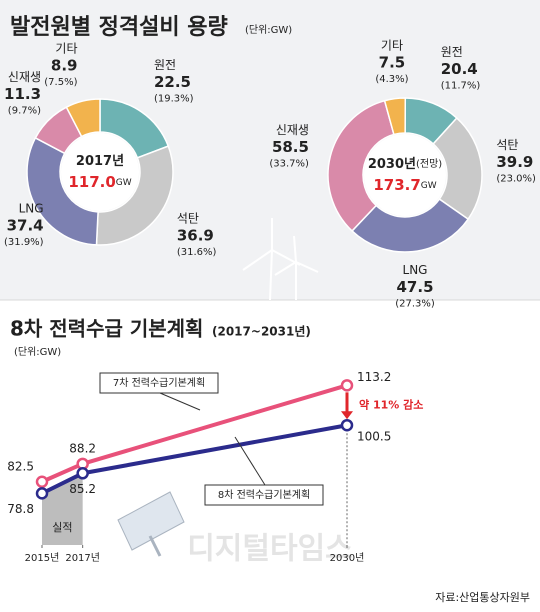  I want to click on slice-label: 기타8.9 (7.5%), so click(60, 65).